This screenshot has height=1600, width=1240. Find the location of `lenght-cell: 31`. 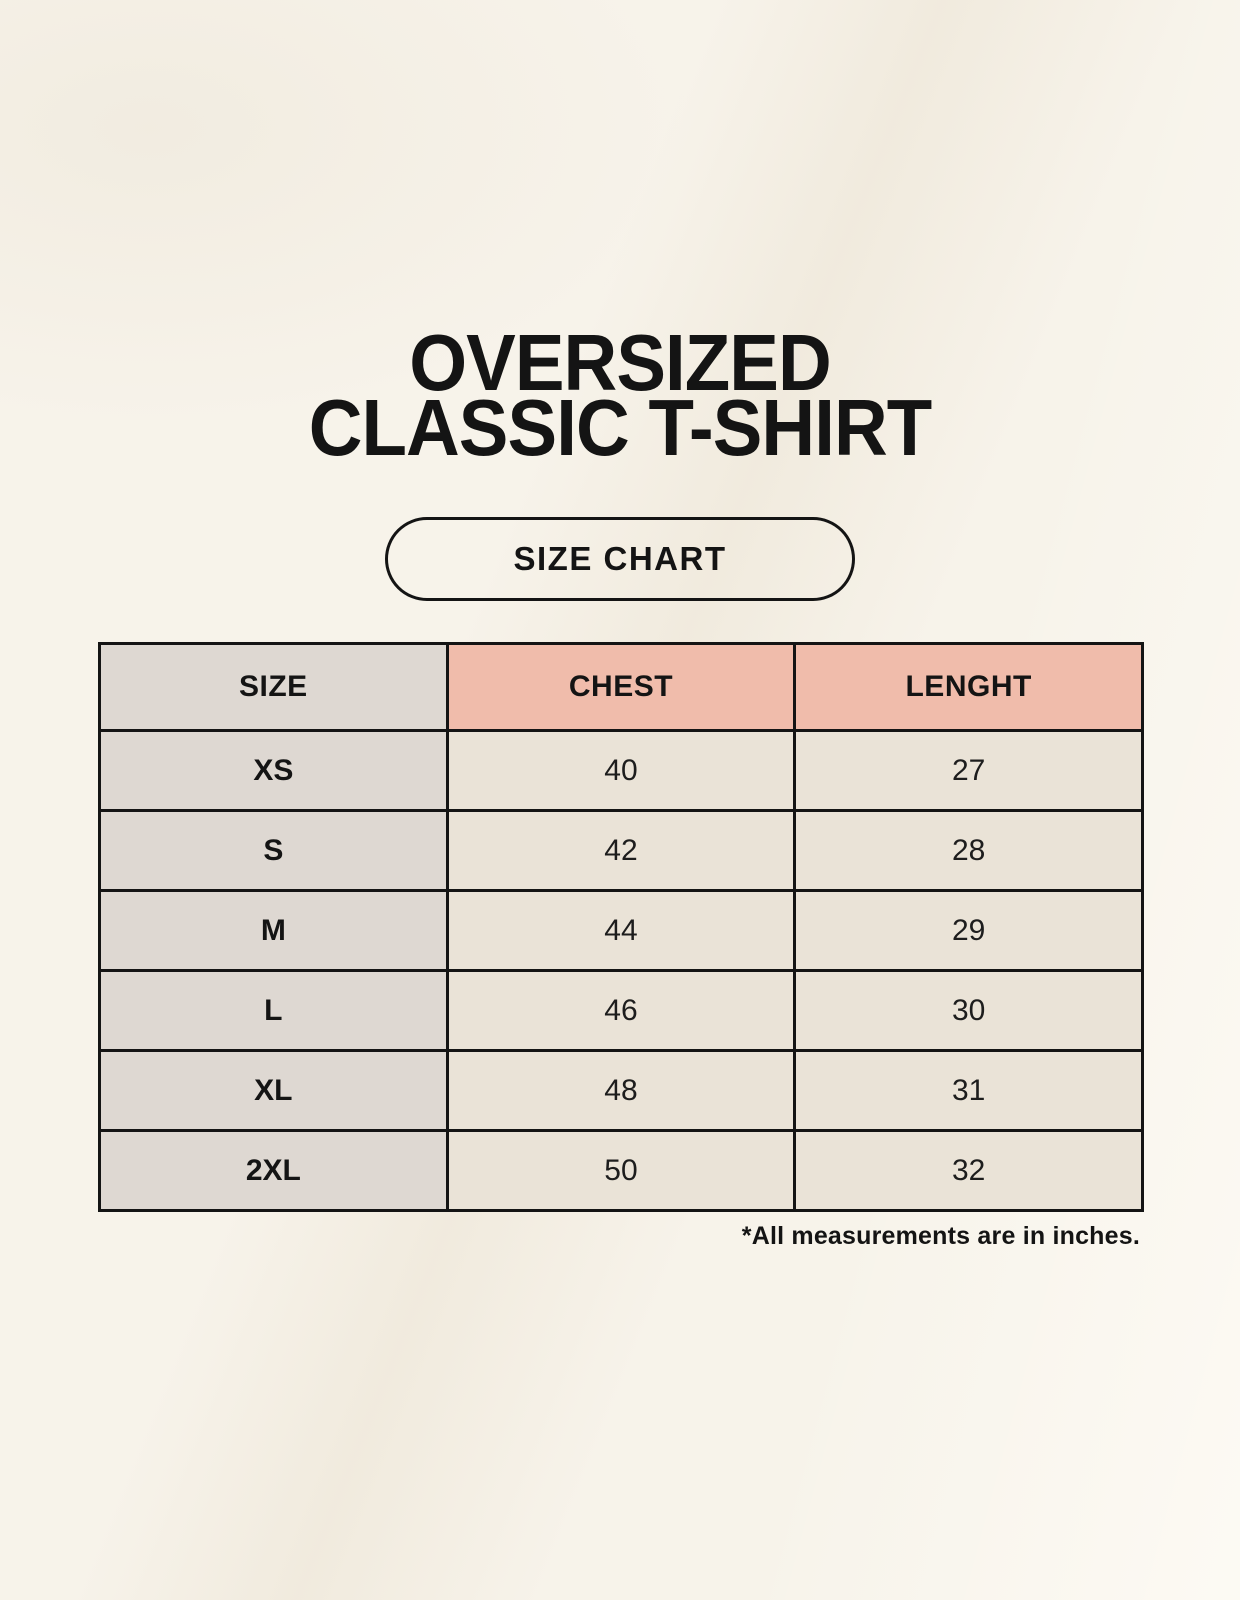

lenght-cell: 31 is located at coordinates (968, 1090).